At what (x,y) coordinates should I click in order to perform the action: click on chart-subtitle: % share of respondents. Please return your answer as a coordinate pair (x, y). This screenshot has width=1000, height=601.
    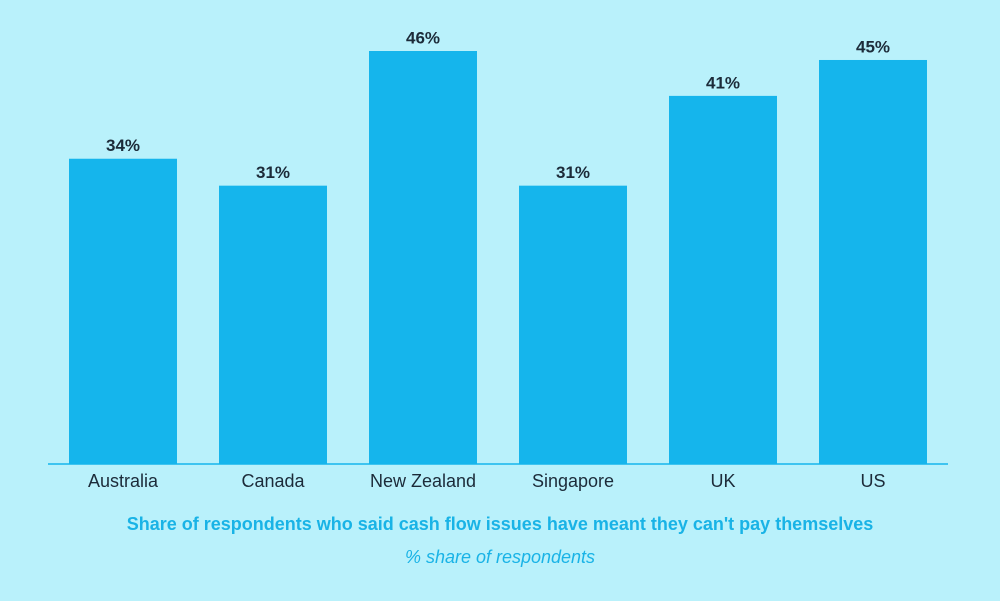
    Looking at the image, I should click on (500, 557).